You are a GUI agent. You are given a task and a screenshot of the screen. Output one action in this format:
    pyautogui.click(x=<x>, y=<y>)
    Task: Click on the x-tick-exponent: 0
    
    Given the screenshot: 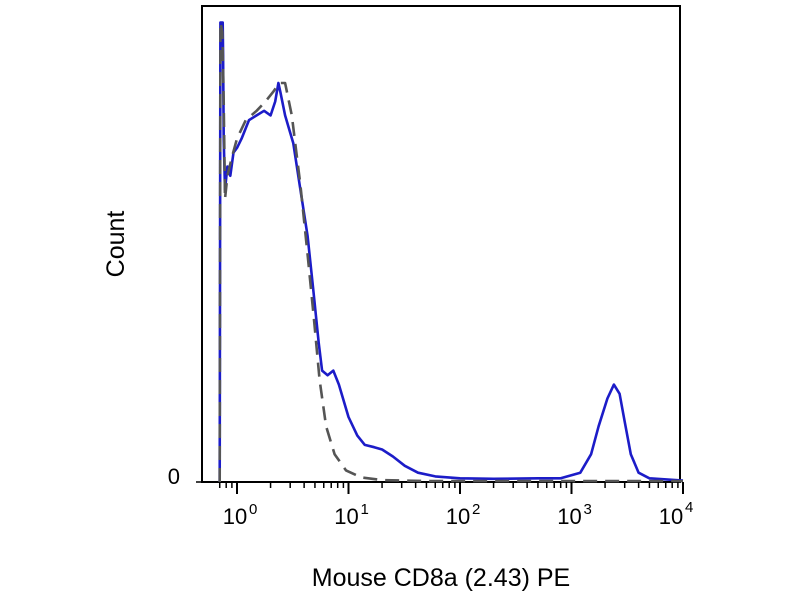 What is the action you would take?
    pyautogui.click(x=253, y=509)
    